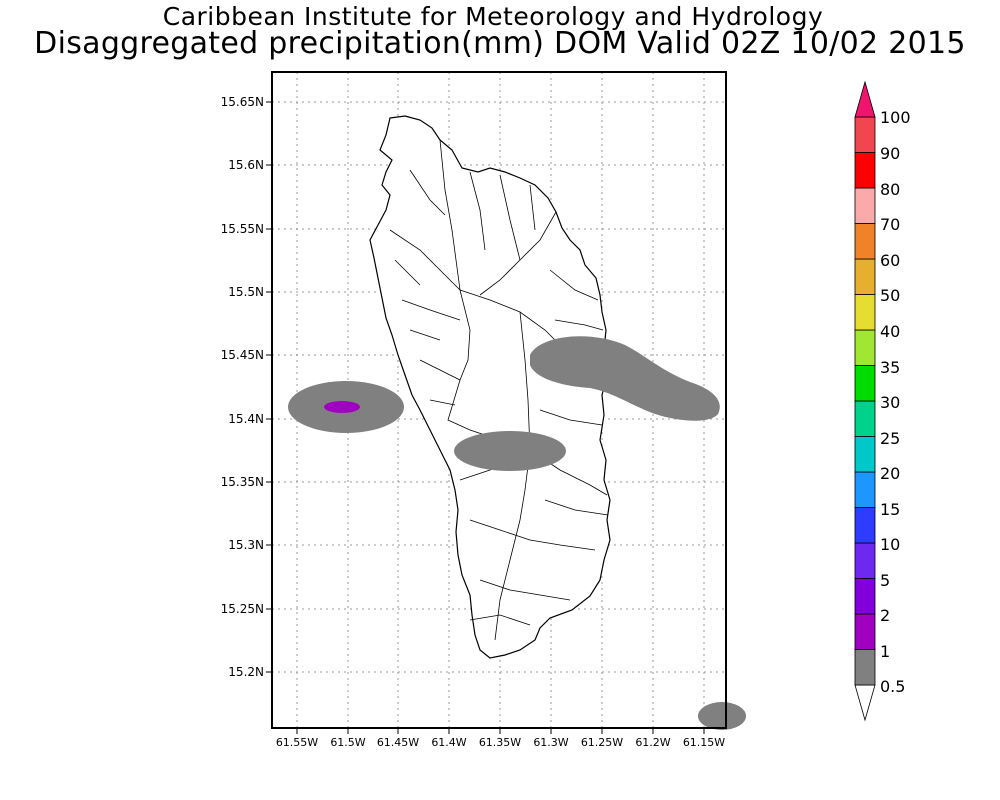 This screenshot has height=800, width=1000. Describe the element at coordinates (342, 407) in the screenshot. I see `rain-core-west` at that location.